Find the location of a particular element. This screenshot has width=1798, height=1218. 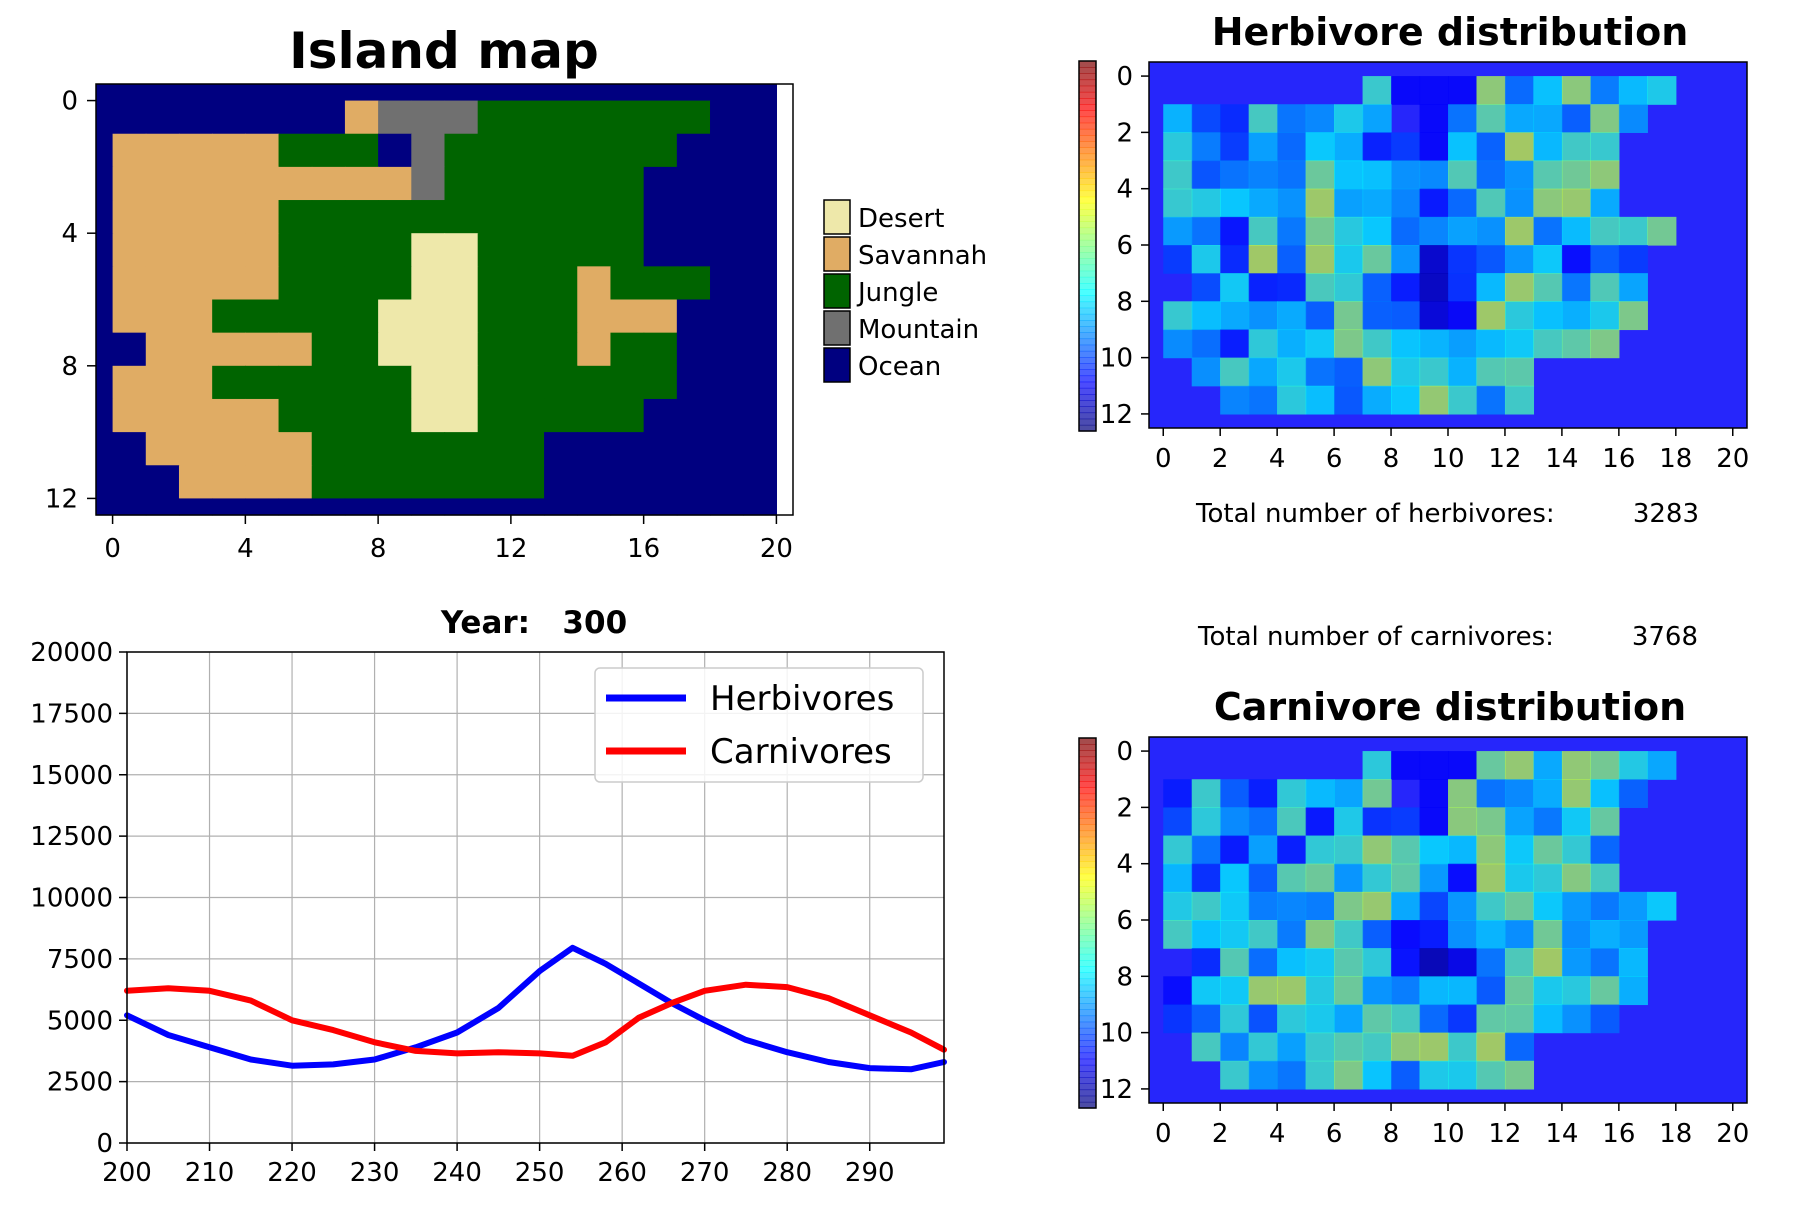

herbivore-x-tick-label: 2 is located at coordinates (1220, 459).